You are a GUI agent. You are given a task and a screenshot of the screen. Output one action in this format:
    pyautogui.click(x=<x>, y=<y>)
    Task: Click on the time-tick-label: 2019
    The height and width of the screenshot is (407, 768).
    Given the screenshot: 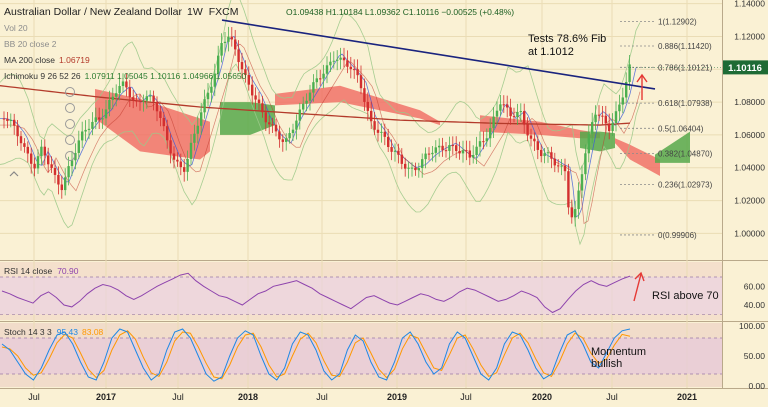 What is the action you would take?
    pyautogui.click(x=397, y=397)
    